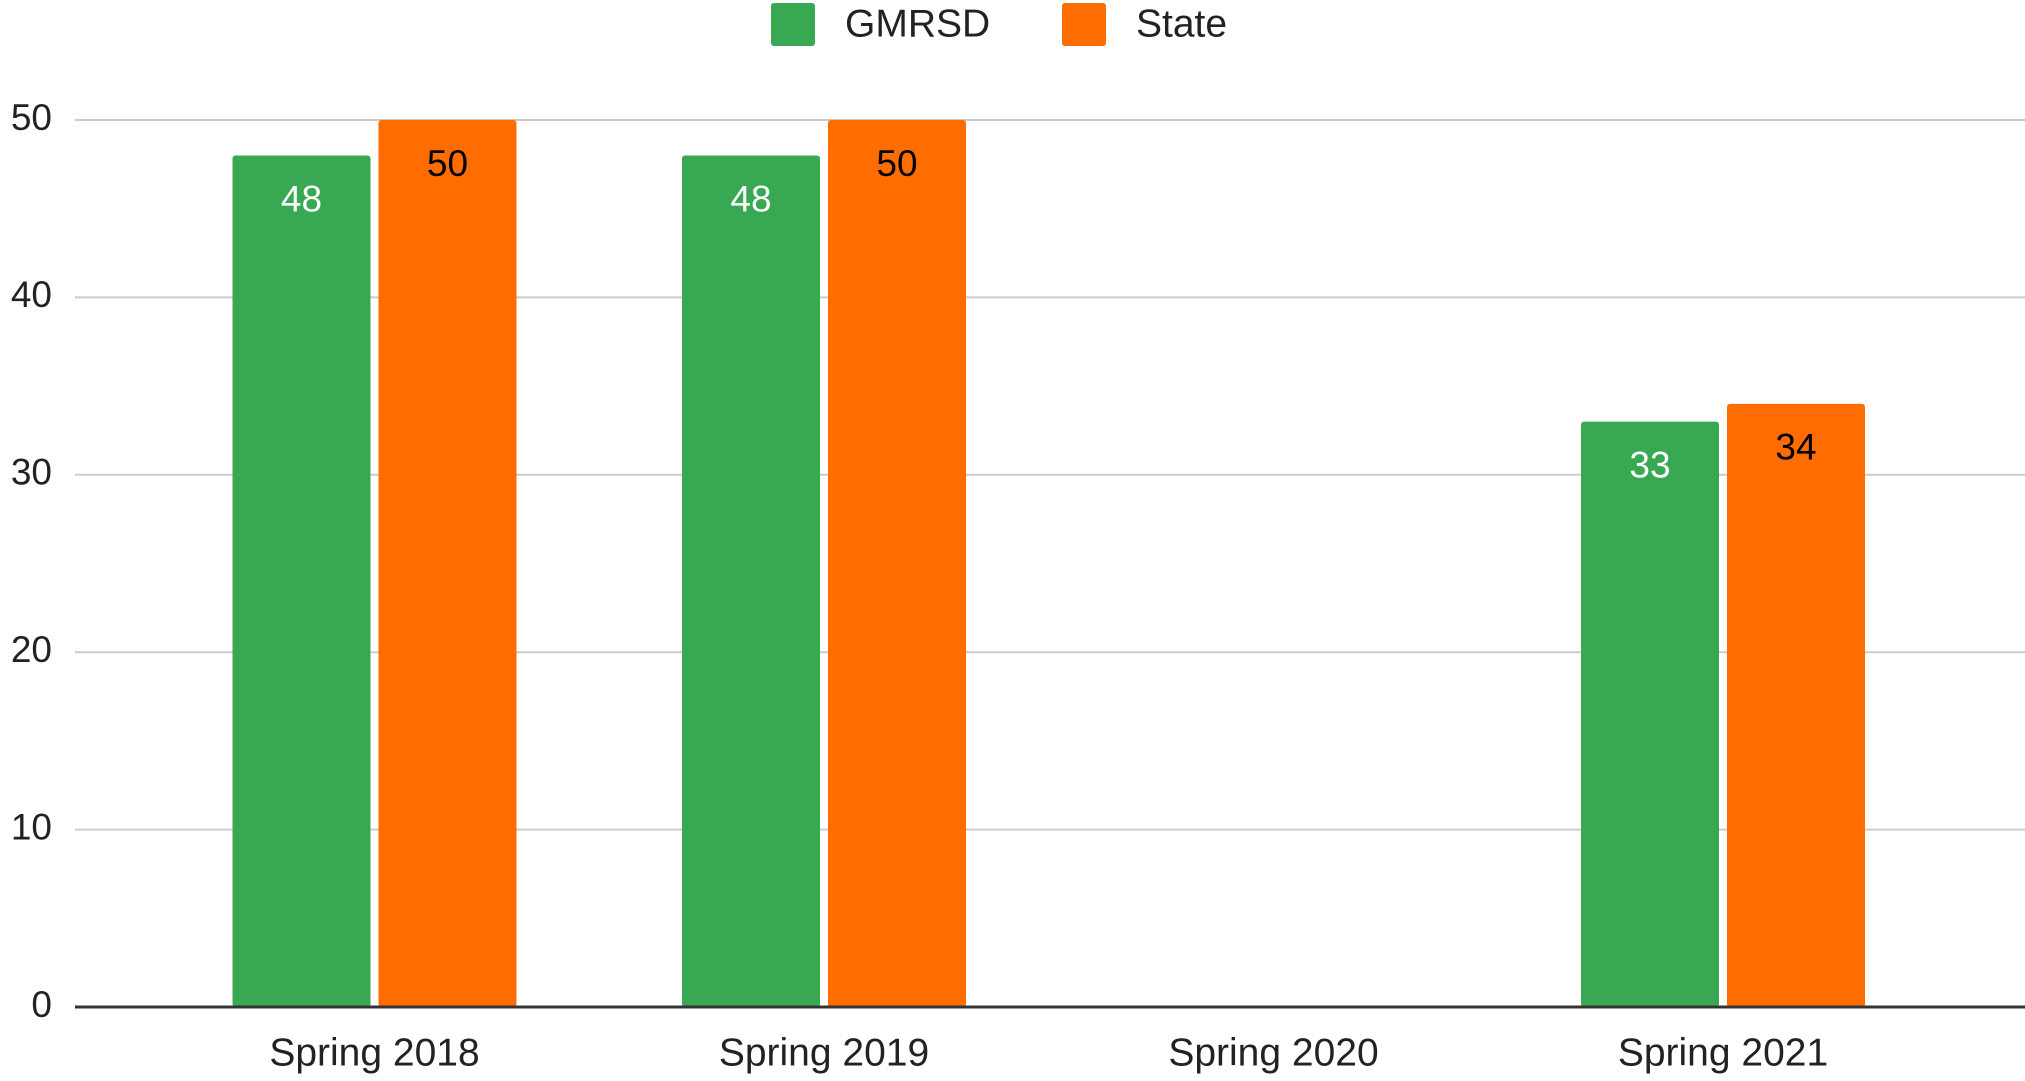  I want to click on data-label: 33, so click(1649, 464).